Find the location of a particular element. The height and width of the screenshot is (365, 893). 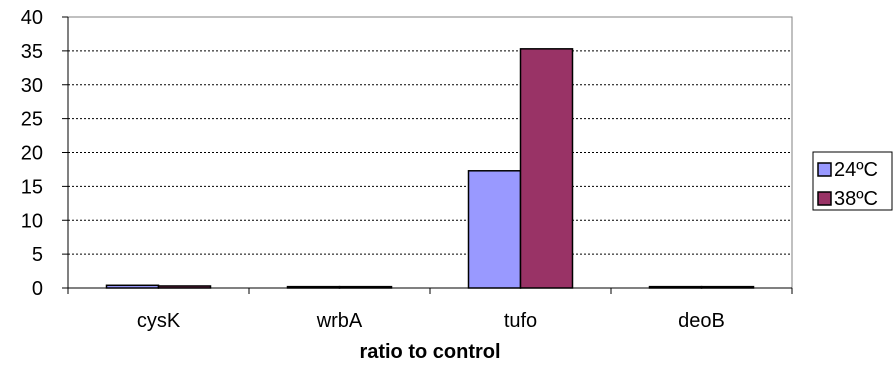

y-tick-label: 25 is located at coordinates (32, 120).